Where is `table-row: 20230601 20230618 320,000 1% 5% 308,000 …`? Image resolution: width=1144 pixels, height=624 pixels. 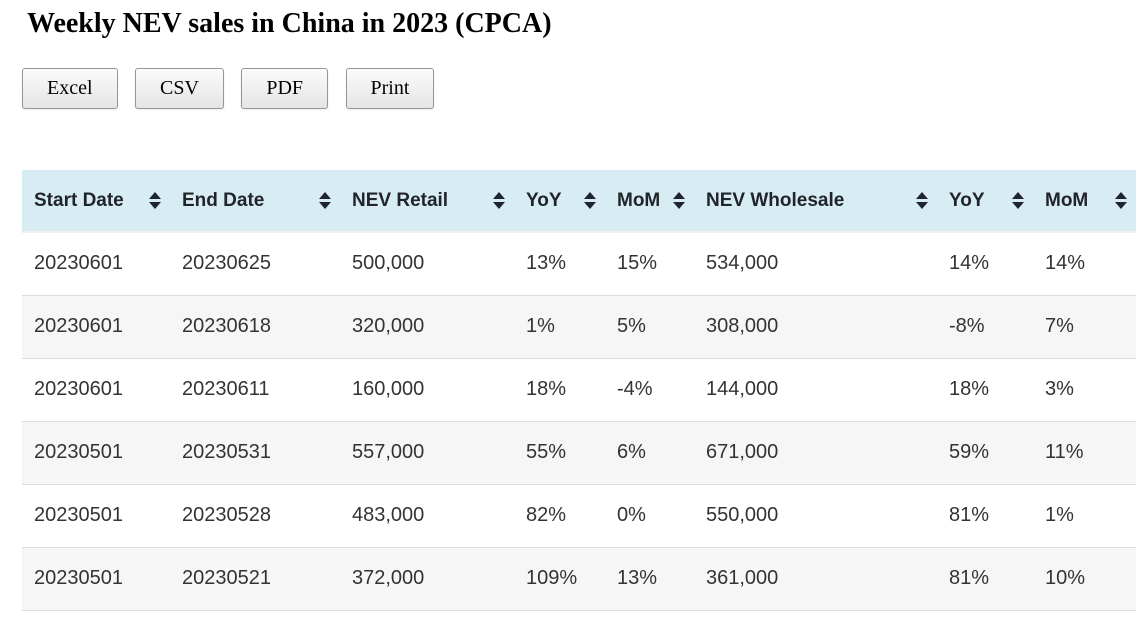
table-row: 20230601 20230618 320,000 1% 5% 308,000 … is located at coordinates (579, 327).